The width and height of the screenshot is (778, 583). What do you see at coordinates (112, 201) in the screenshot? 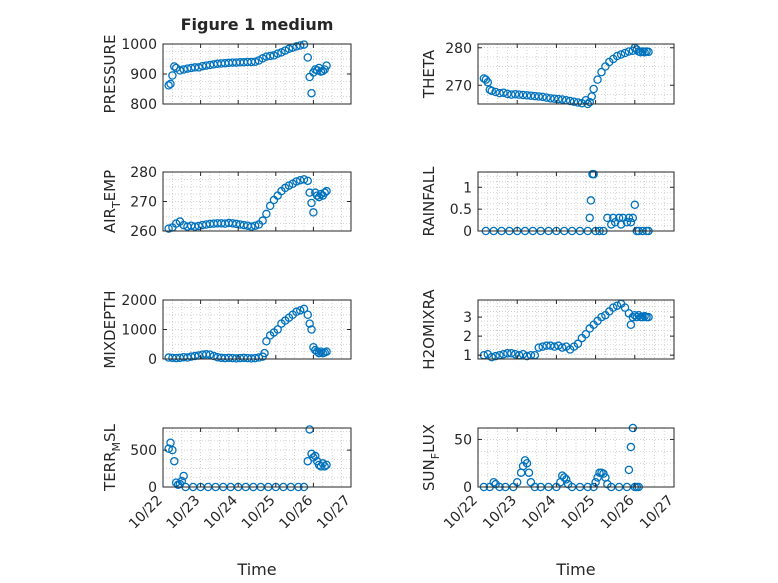
I see `y-axis-label: AIRTEMP` at bounding box center [112, 201].